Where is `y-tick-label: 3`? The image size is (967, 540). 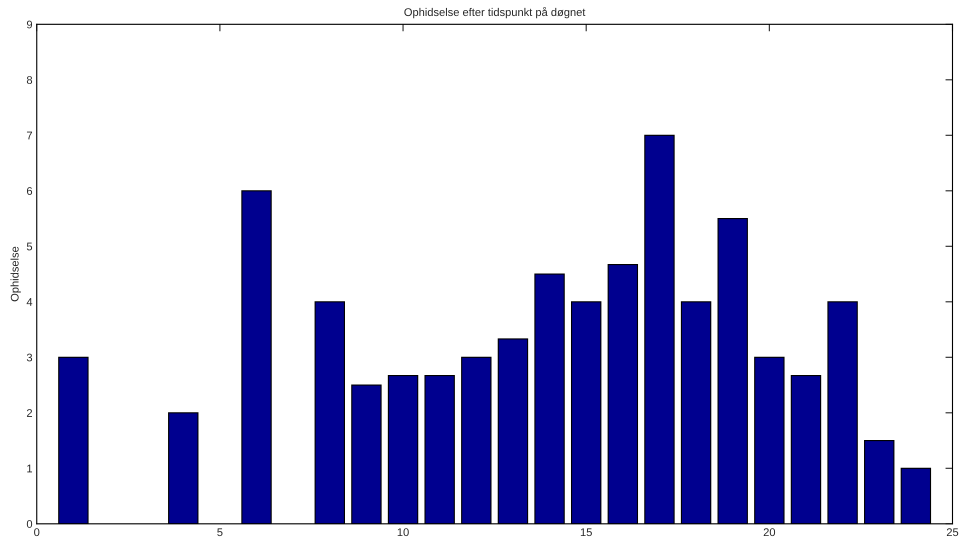
y-tick-label: 3 is located at coordinates (29, 358).